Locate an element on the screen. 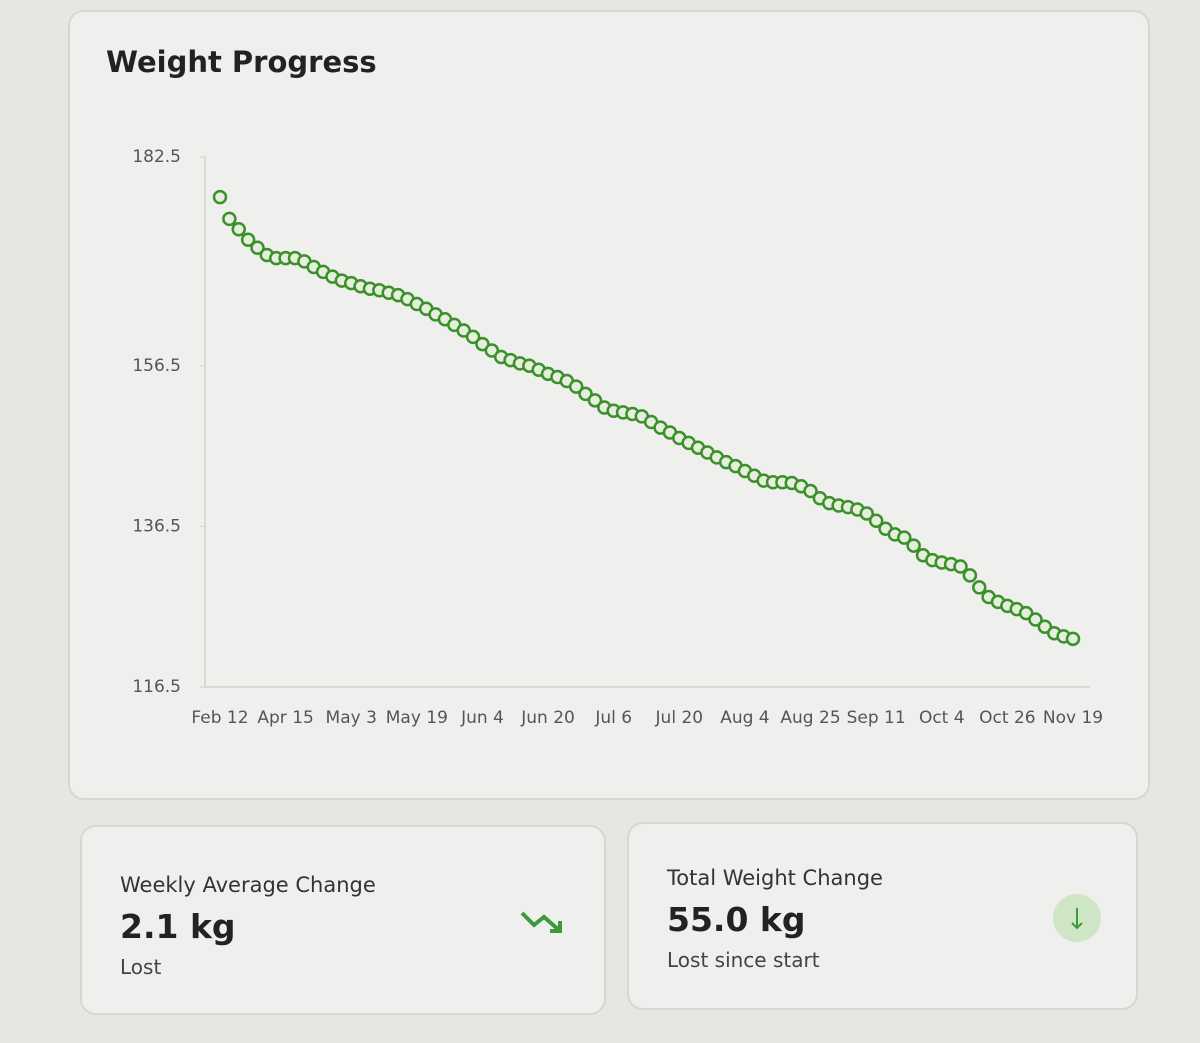 The height and width of the screenshot is (1043, 1200). x-tick-label: Oct 26 is located at coordinates (1007, 718).